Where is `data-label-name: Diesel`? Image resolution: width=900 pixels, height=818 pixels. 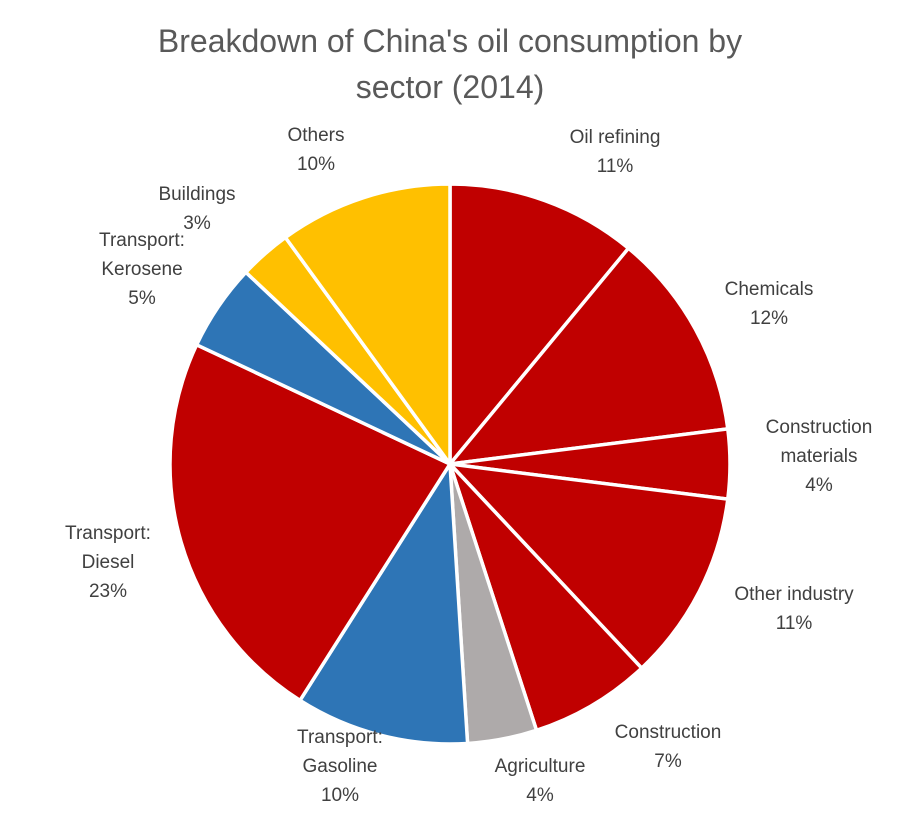 data-label-name: Diesel is located at coordinates (108, 562).